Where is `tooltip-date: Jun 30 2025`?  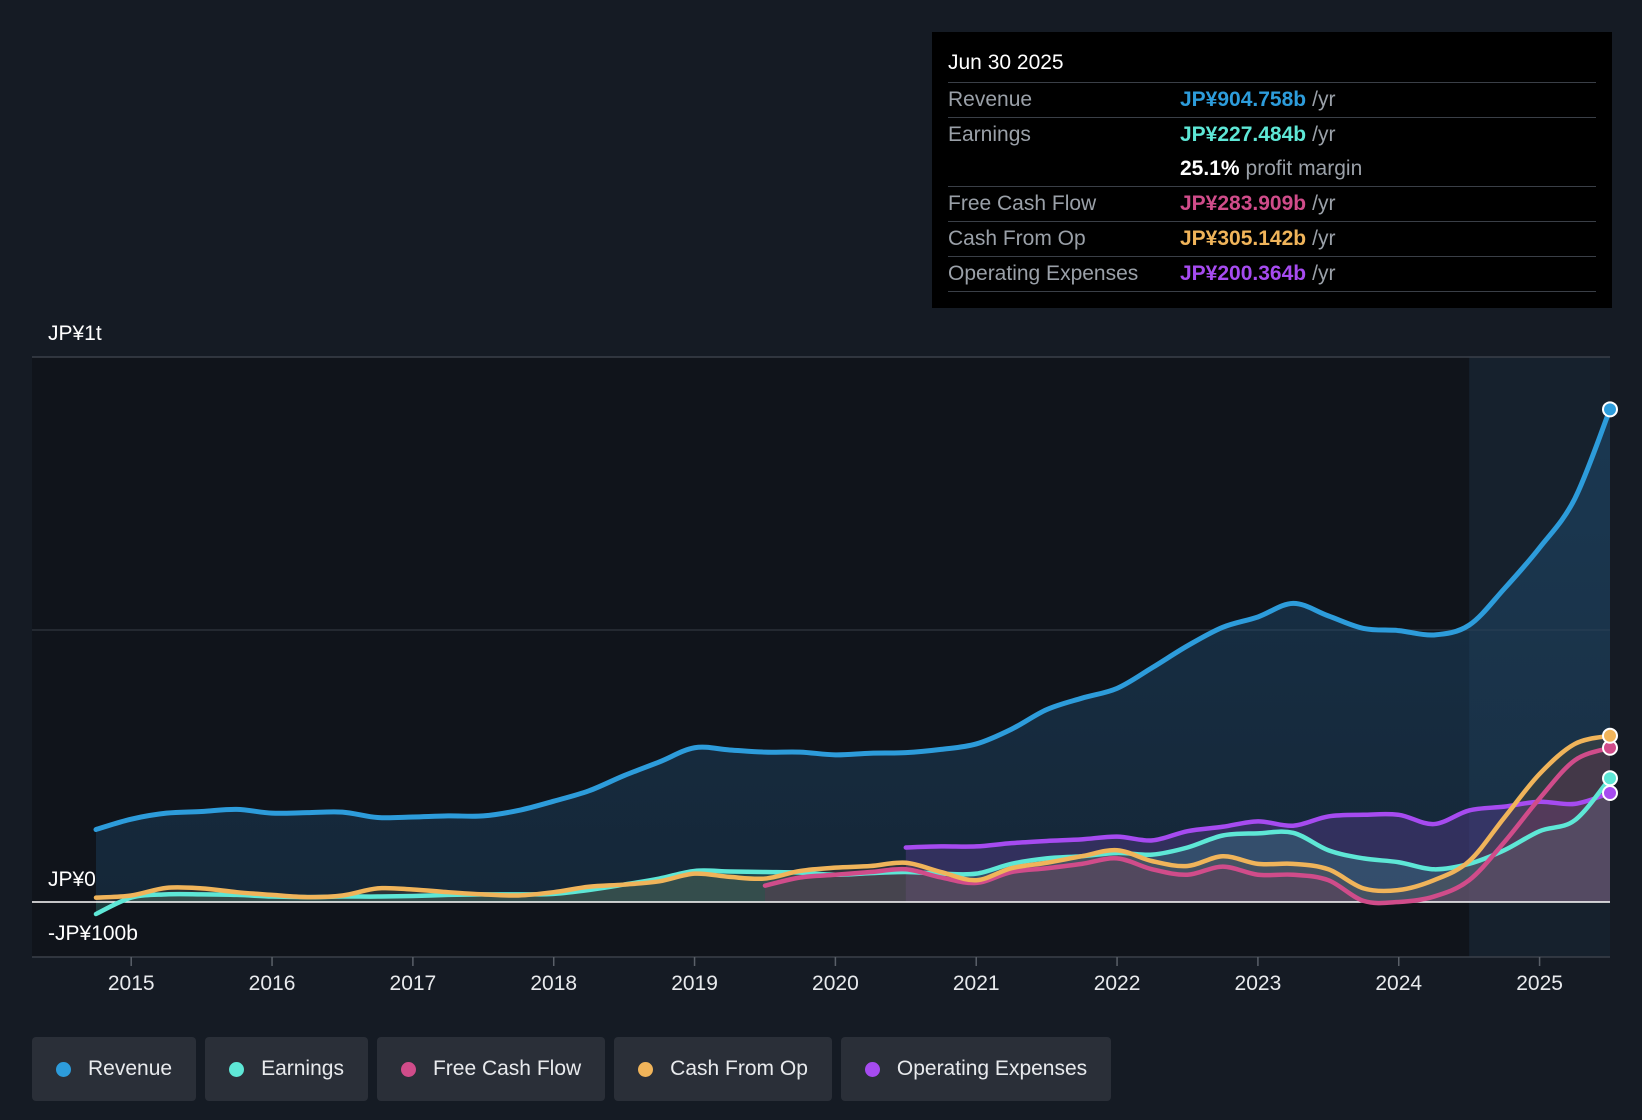 tooltip-date: Jun 30 2025 is located at coordinates (1272, 64).